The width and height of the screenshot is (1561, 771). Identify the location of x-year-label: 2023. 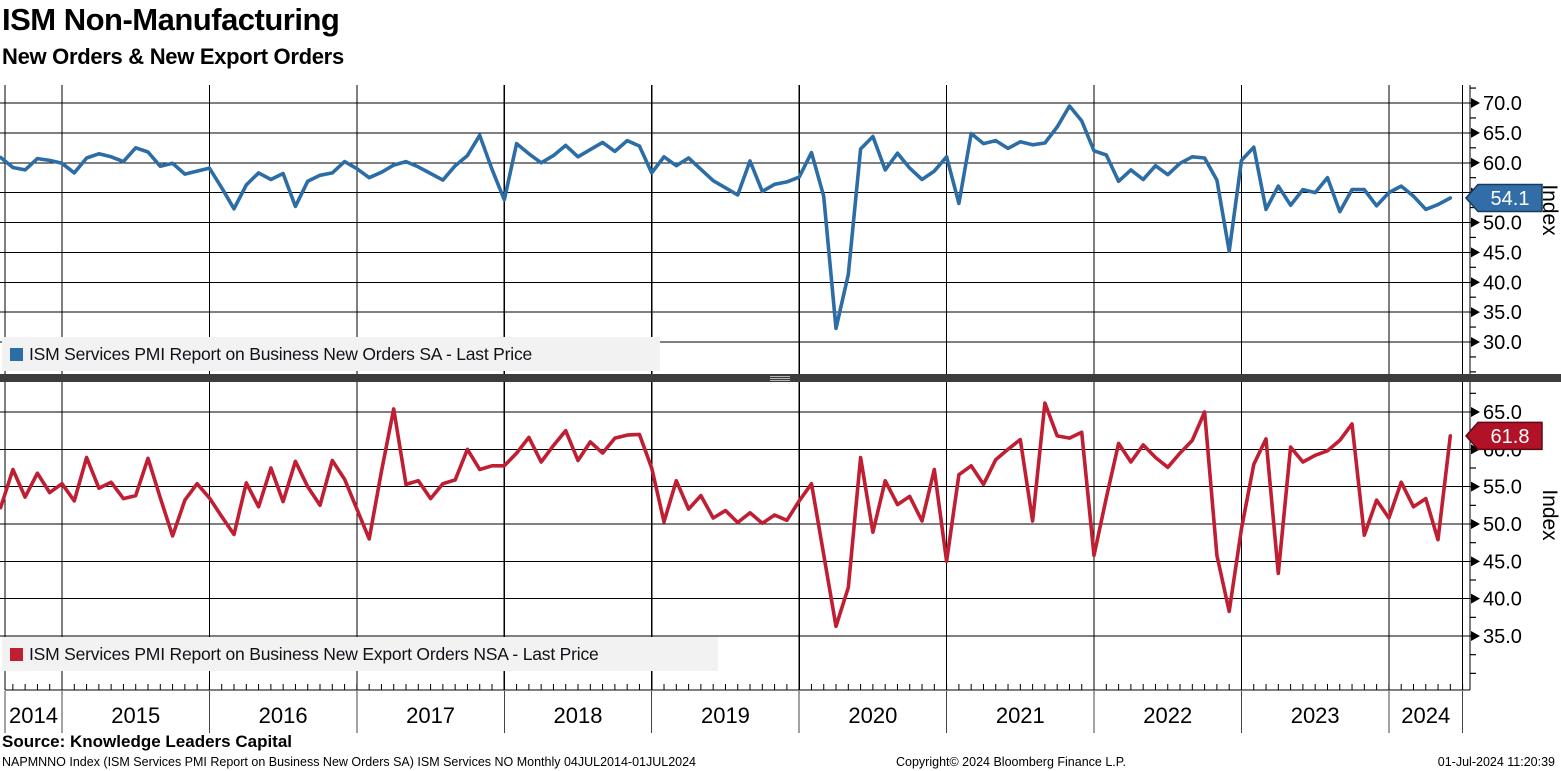
(1315, 715).